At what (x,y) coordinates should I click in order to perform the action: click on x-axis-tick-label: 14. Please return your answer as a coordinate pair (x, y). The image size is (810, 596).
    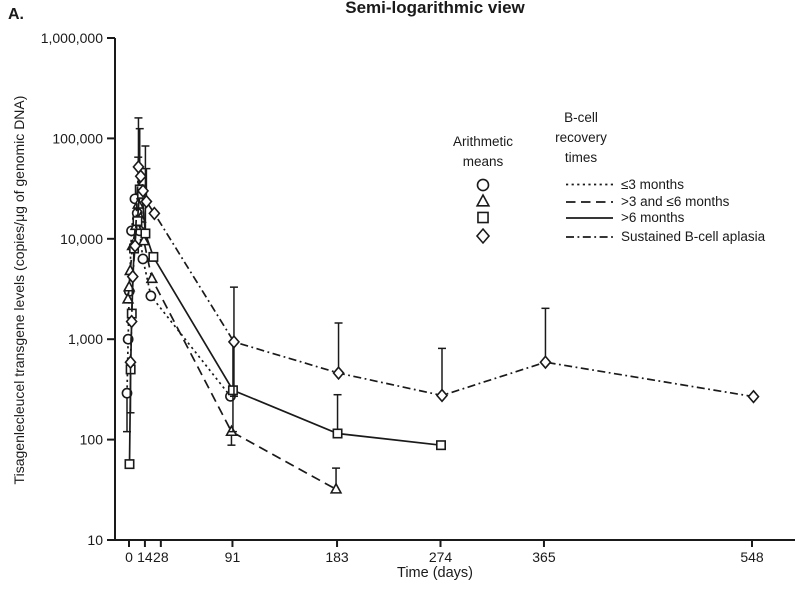
    Looking at the image, I should click on (145, 557).